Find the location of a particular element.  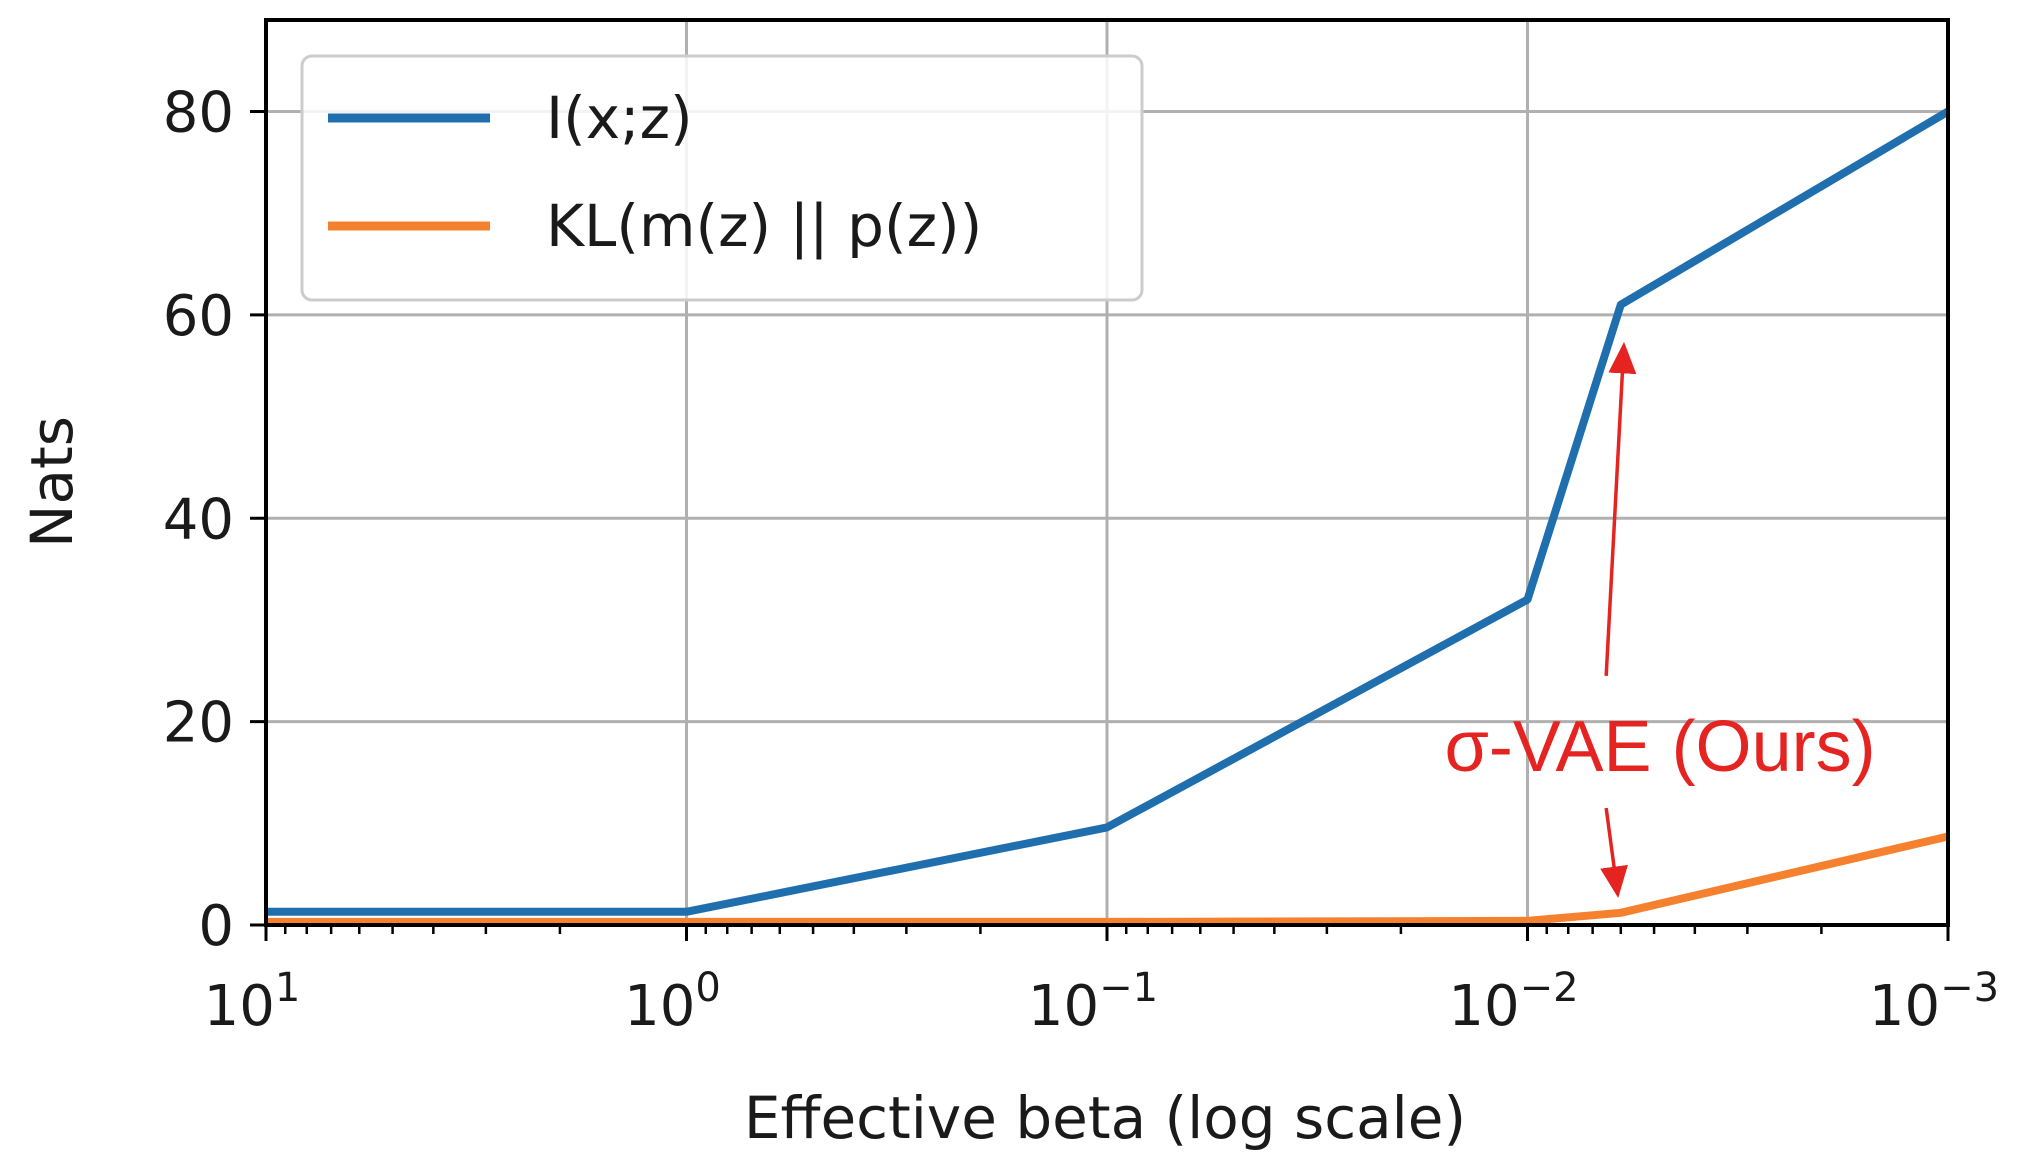

legend-box is located at coordinates (722, 178).